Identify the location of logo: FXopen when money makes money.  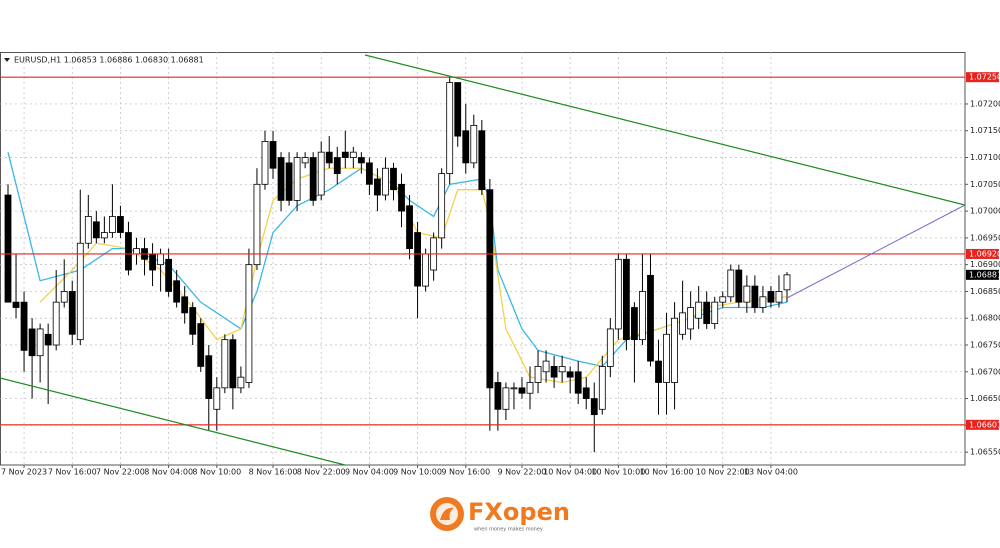
(500, 515).